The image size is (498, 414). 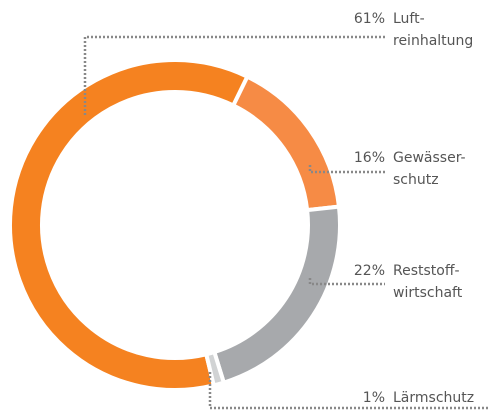 What do you see at coordinates (433, 41) in the screenshot?
I see `category-label: reinhaltung` at bounding box center [433, 41].